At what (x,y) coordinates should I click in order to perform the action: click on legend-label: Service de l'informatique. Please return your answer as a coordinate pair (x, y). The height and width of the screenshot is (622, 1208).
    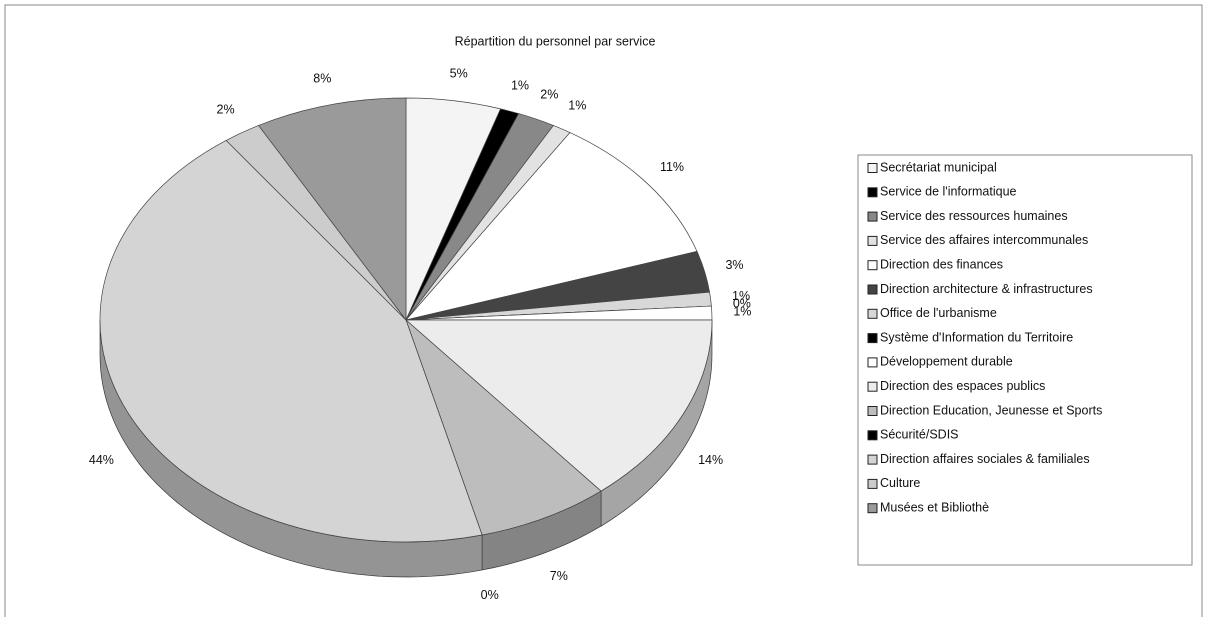
    Looking at the image, I should click on (948, 192).